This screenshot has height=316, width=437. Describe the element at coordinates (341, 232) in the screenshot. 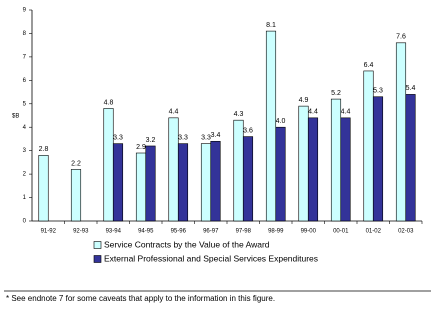

I see `x-tick-label: 00-01` at that location.